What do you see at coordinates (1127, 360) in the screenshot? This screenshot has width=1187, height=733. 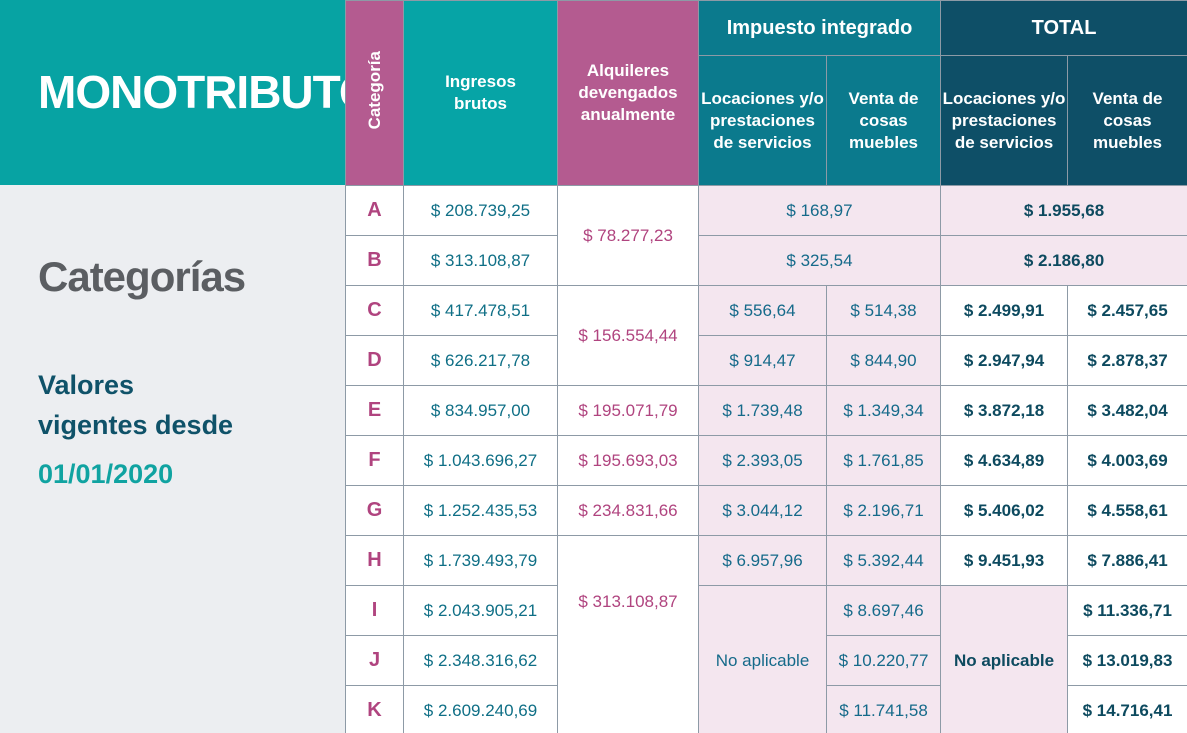 I see `table-cell: $ 2.878,37` at bounding box center [1127, 360].